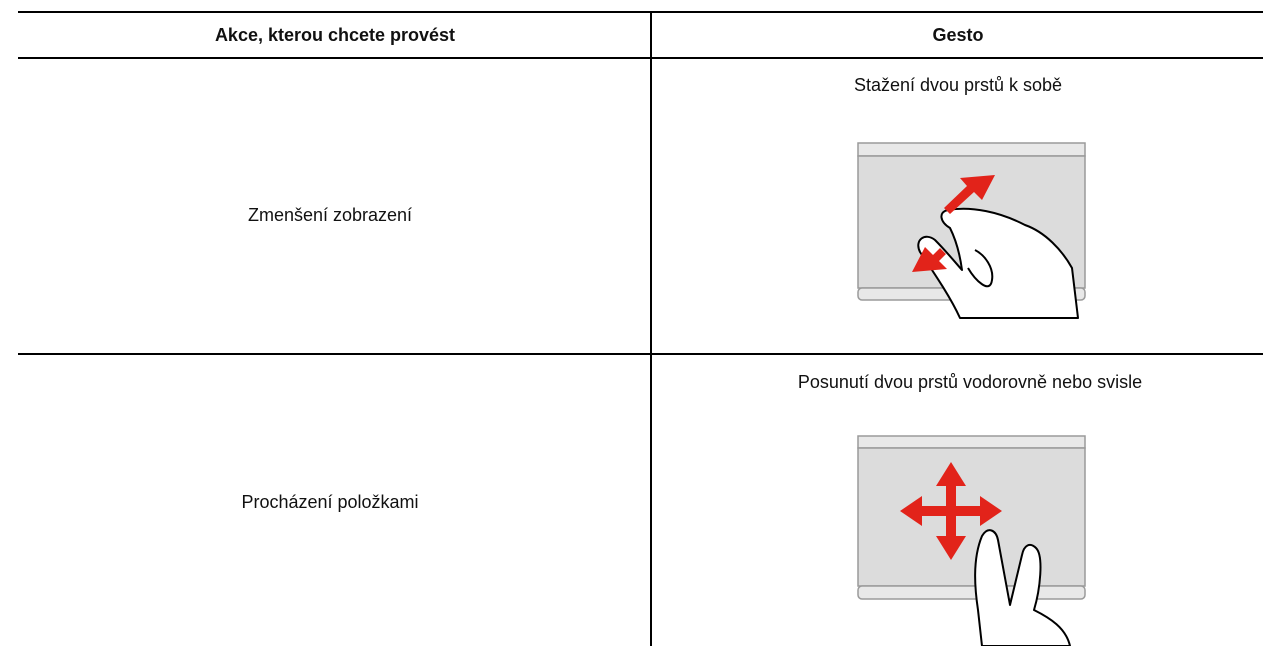  What do you see at coordinates (329, 502) in the screenshot?
I see `action-cell: Procházení položkami` at bounding box center [329, 502].